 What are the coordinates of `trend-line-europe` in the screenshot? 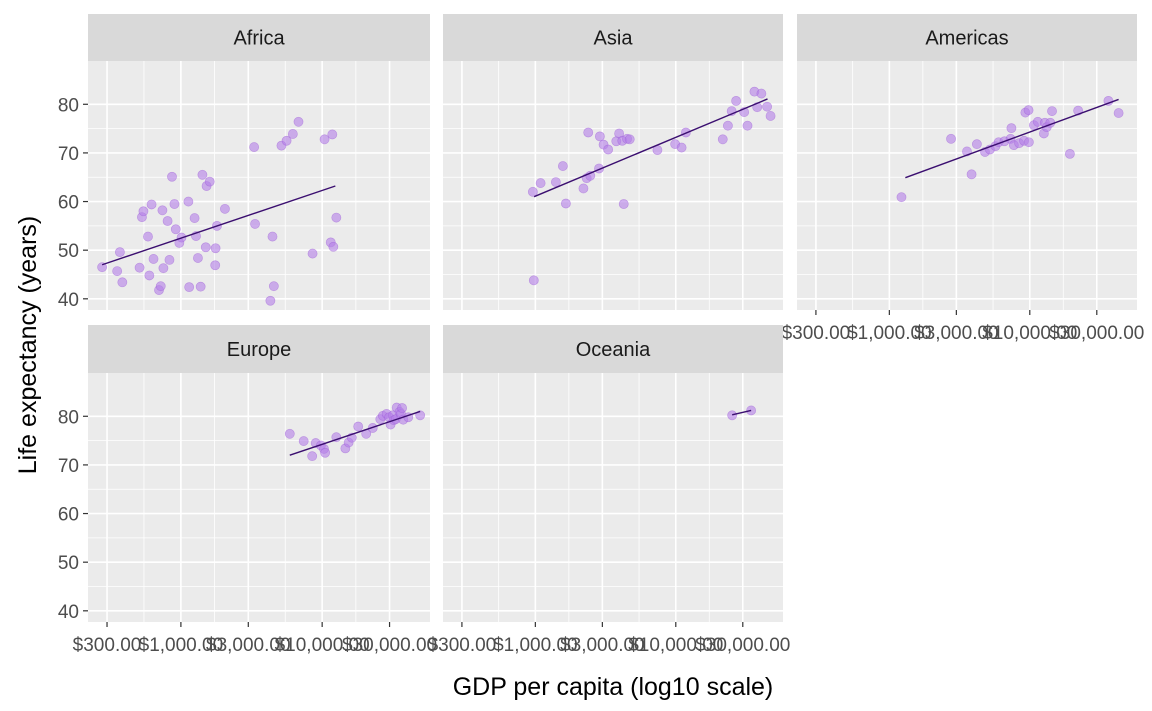 It's located at (355, 433).